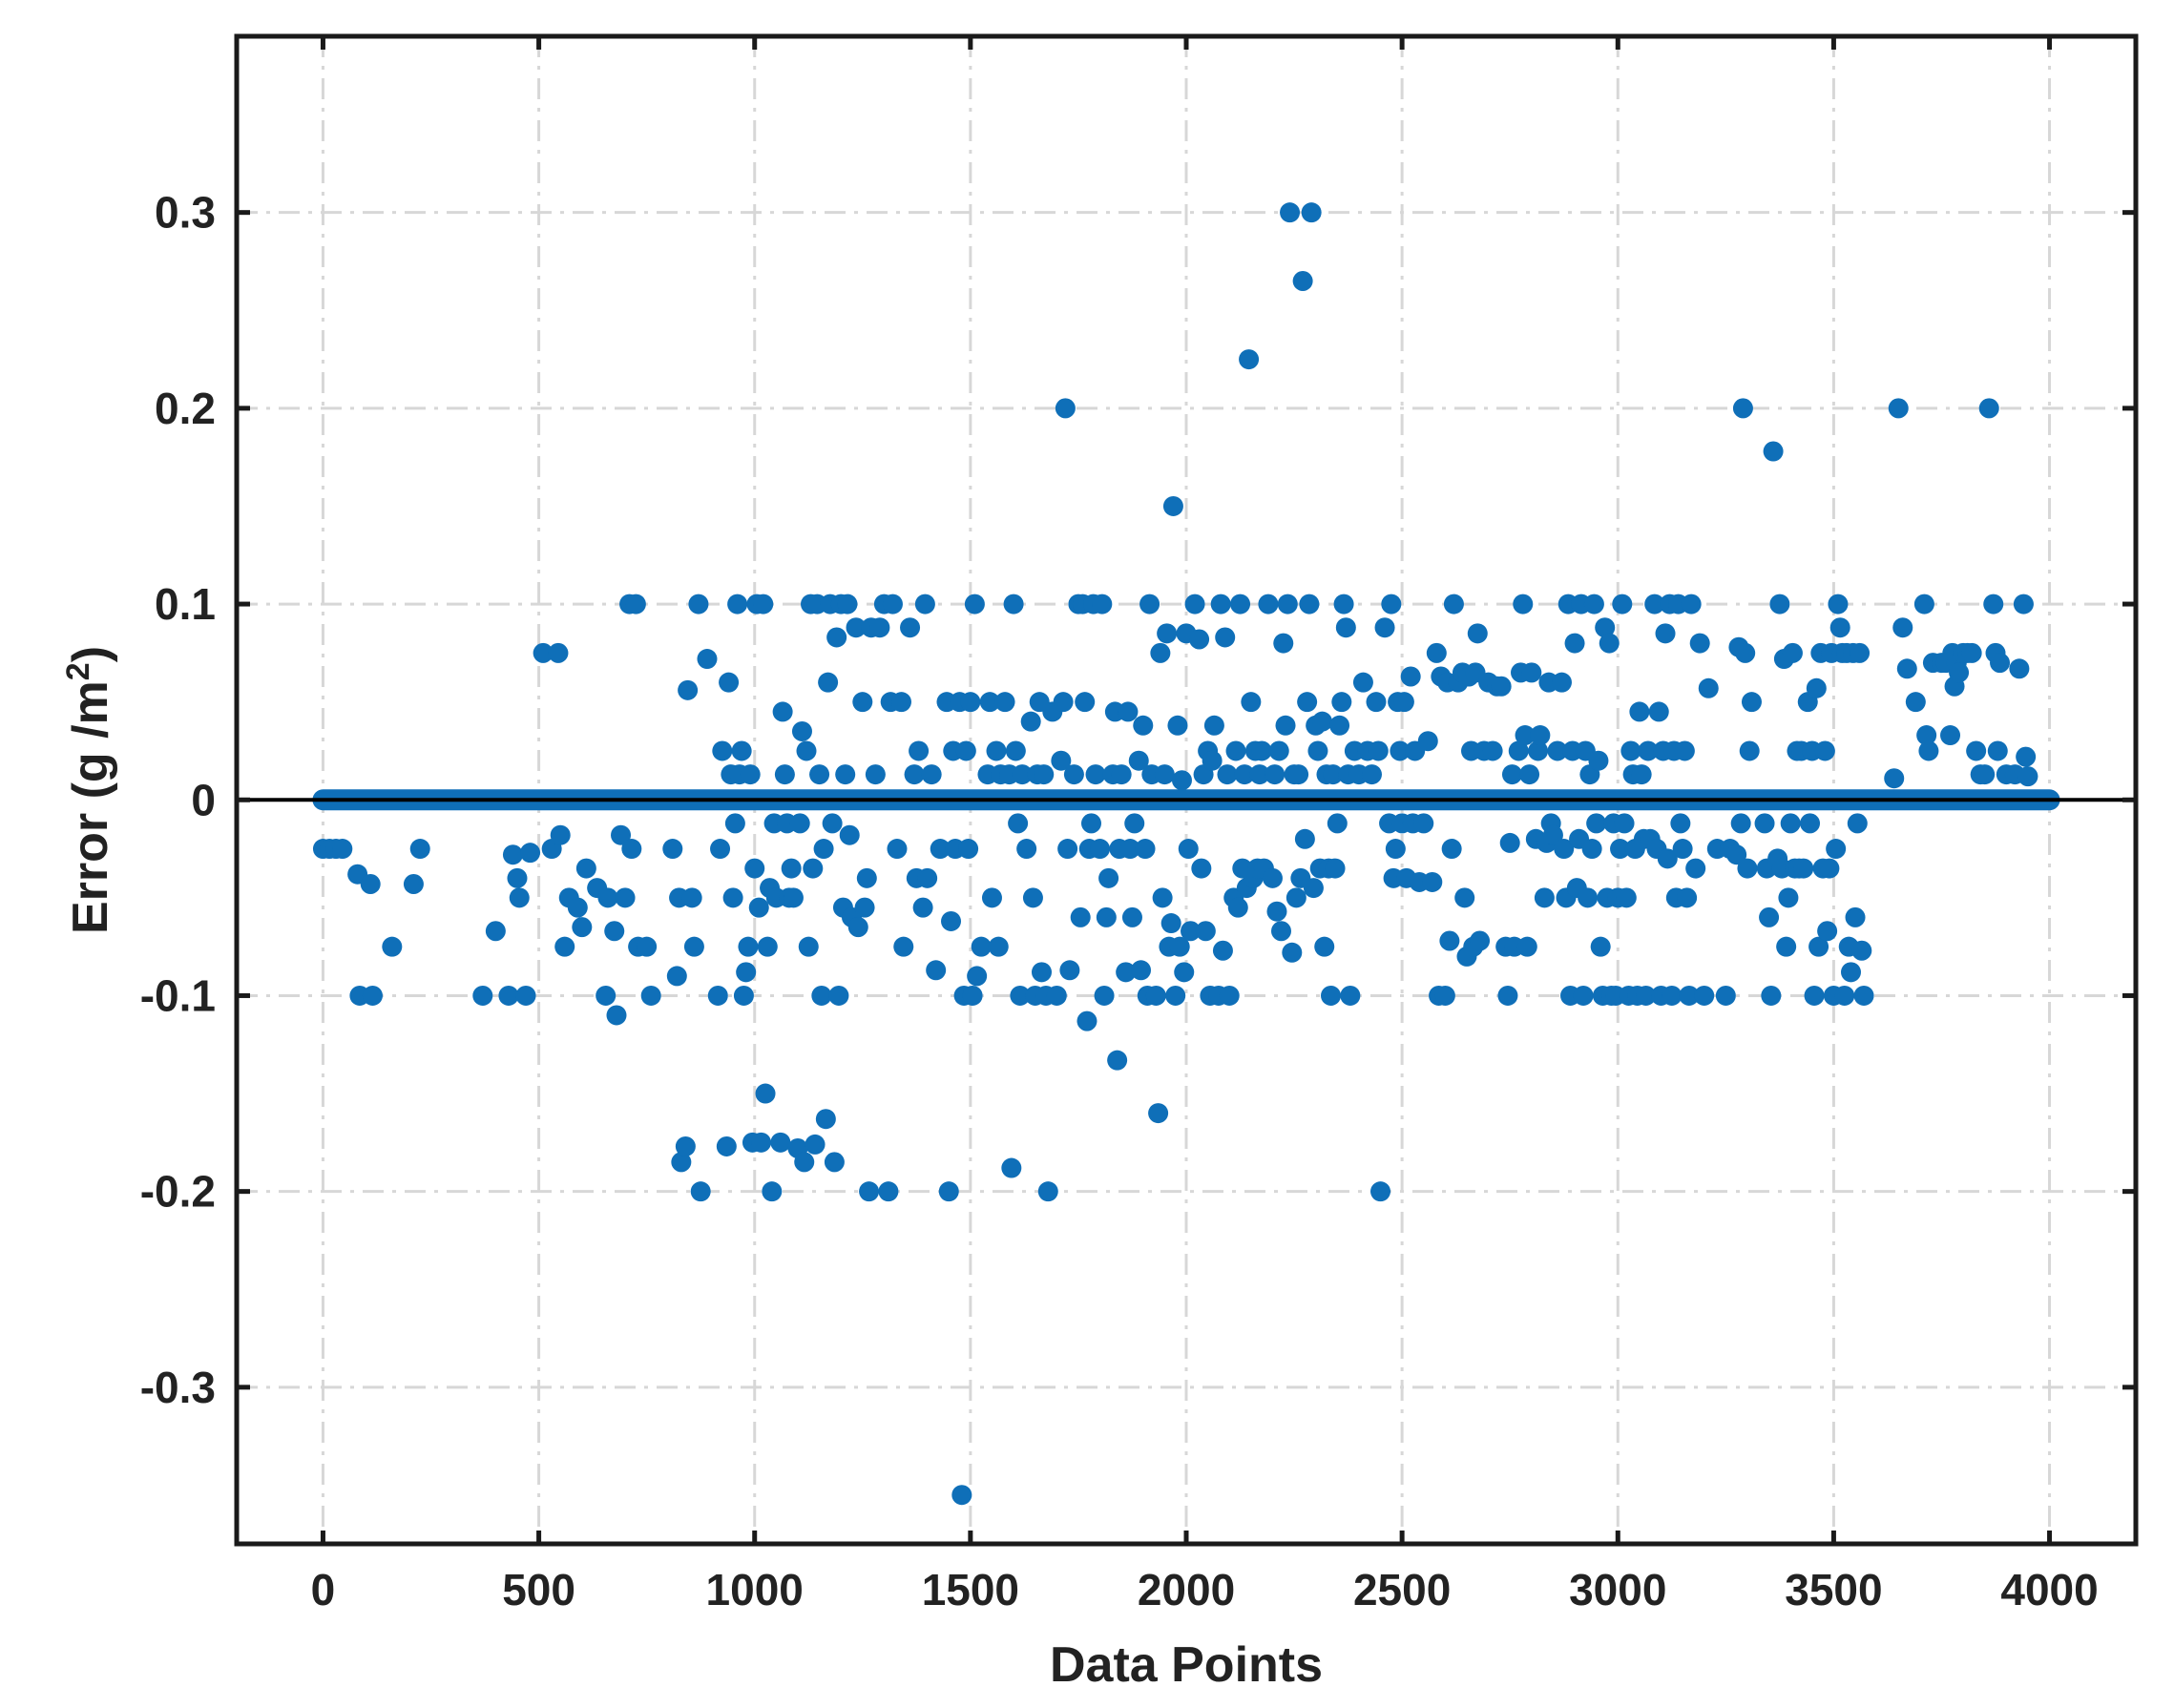 The image size is (2174, 1708). What do you see at coordinates (203, 799) in the screenshot?
I see `y-tick-label-3: 0` at bounding box center [203, 799].